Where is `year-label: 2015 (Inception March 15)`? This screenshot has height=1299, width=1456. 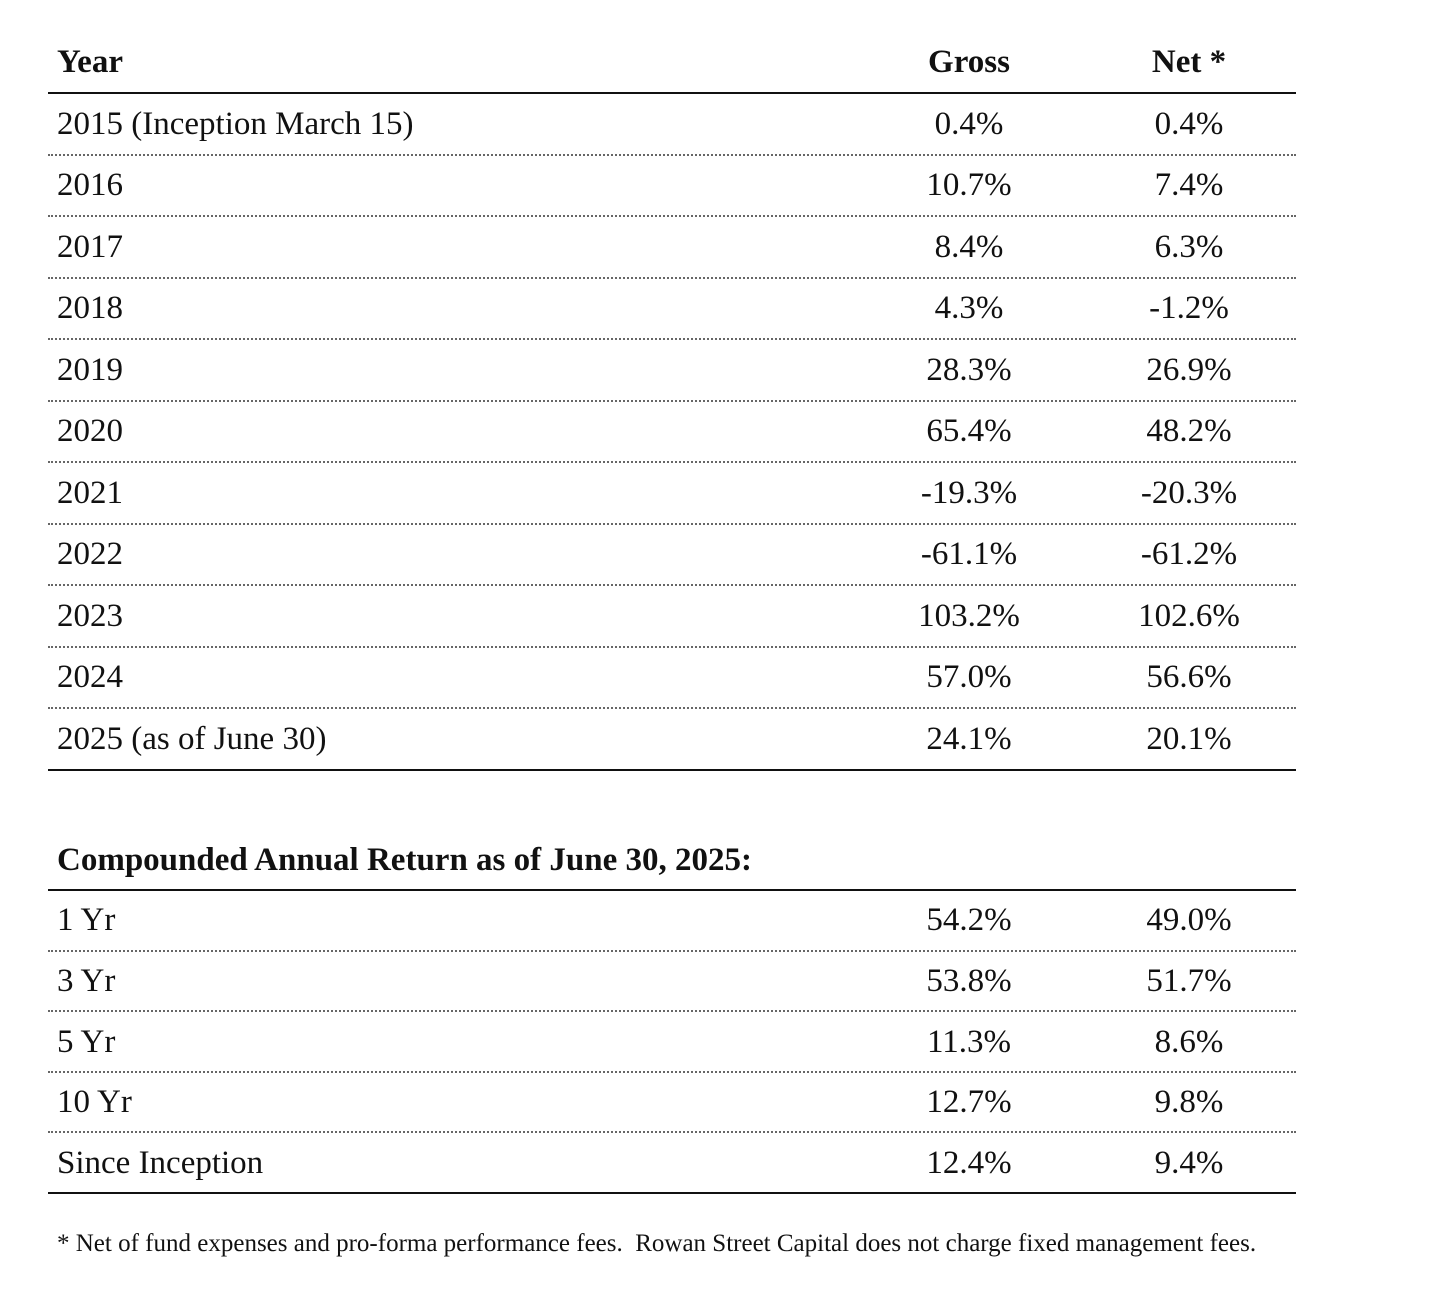
year-label: 2015 (Inception March 15) is located at coordinates (235, 123).